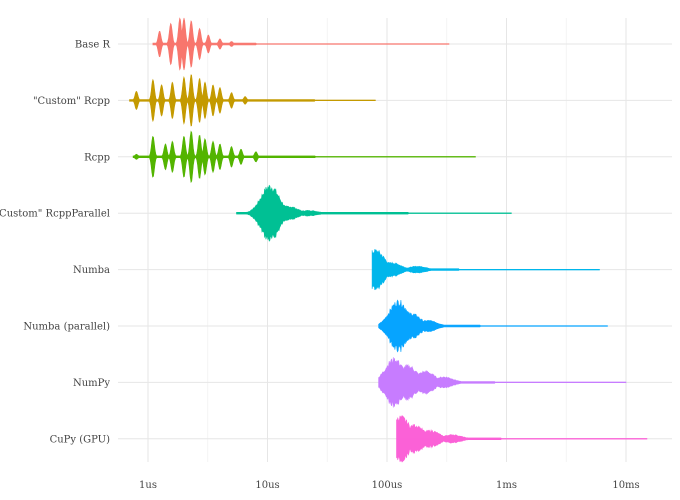 The image size is (680, 500). I want to click on y-category-label: NumPy, so click(91, 383).